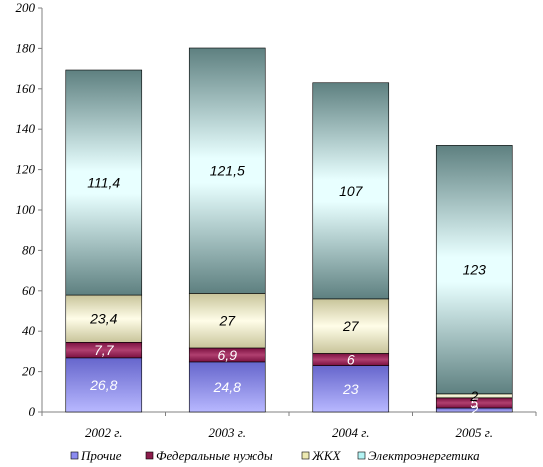 This screenshot has width=543, height=467. Describe the element at coordinates (26, 47) in the screenshot. I see `y-tick-label: 180` at that location.